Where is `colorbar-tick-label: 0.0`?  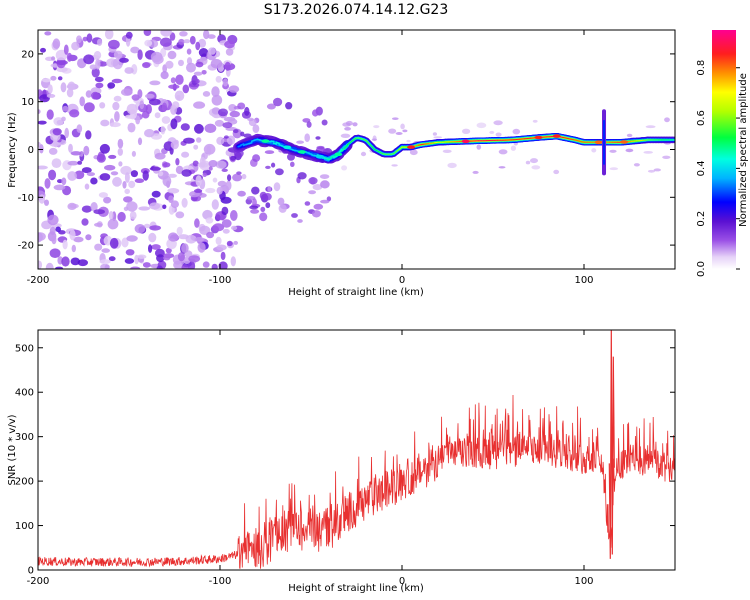 colorbar-tick-label: 0.0 is located at coordinates (701, 269).